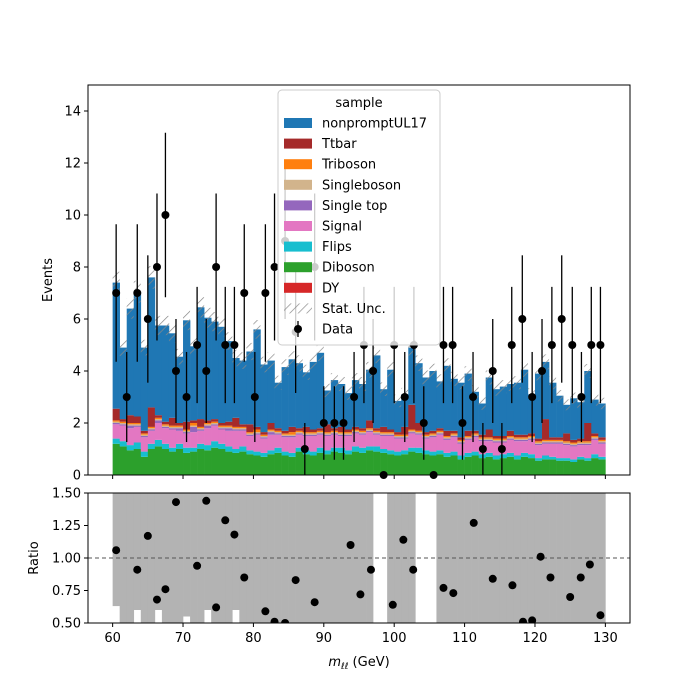 Image resolution: width=700 pixels, height=700 pixels. What do you see at coordinates (374, 124) in the screenshot?
I see `legend-label: nonpromptUL17` at bounding box center [374, 124].